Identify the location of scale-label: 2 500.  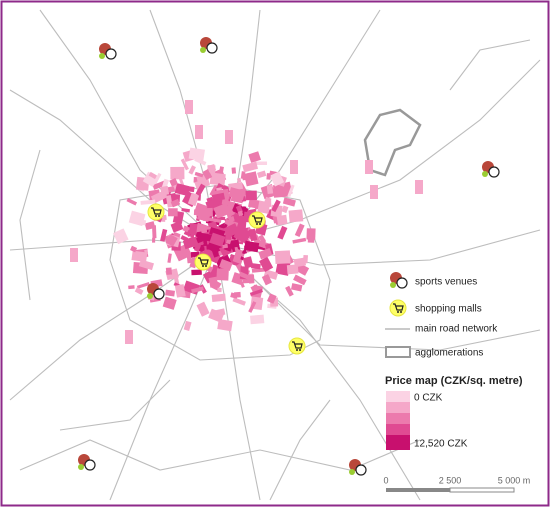
(450, 480).